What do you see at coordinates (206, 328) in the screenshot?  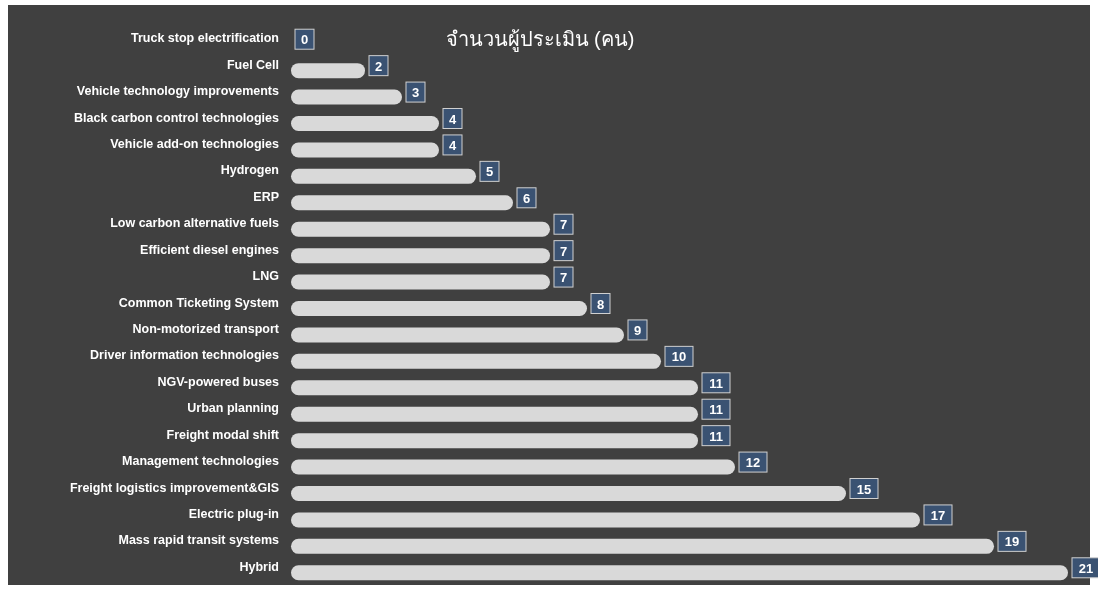 I see `y-tick-label: Non-motorized transport` at bounding box center [206, 328].